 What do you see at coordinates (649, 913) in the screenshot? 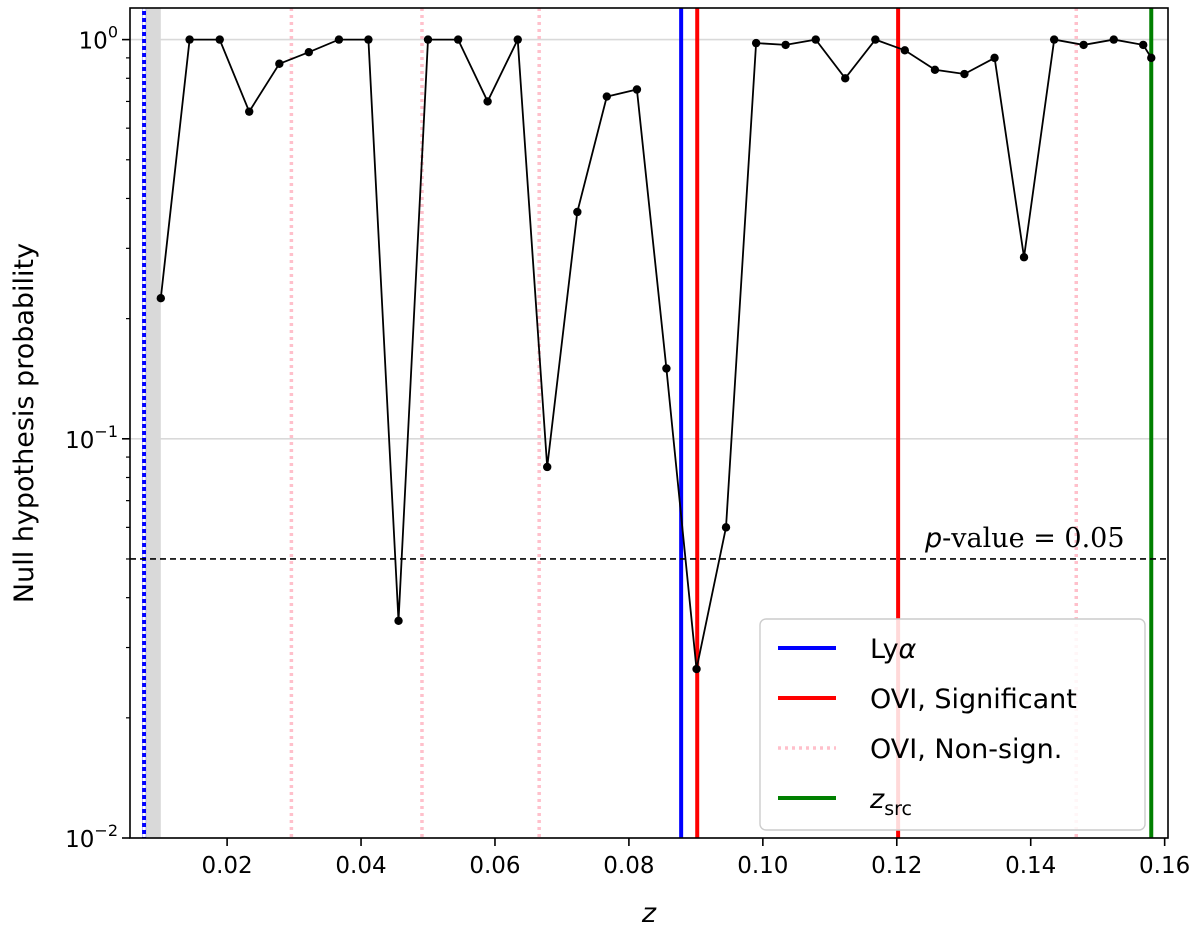
I see `x-axis-label: z` at bounding box center [649, 913].